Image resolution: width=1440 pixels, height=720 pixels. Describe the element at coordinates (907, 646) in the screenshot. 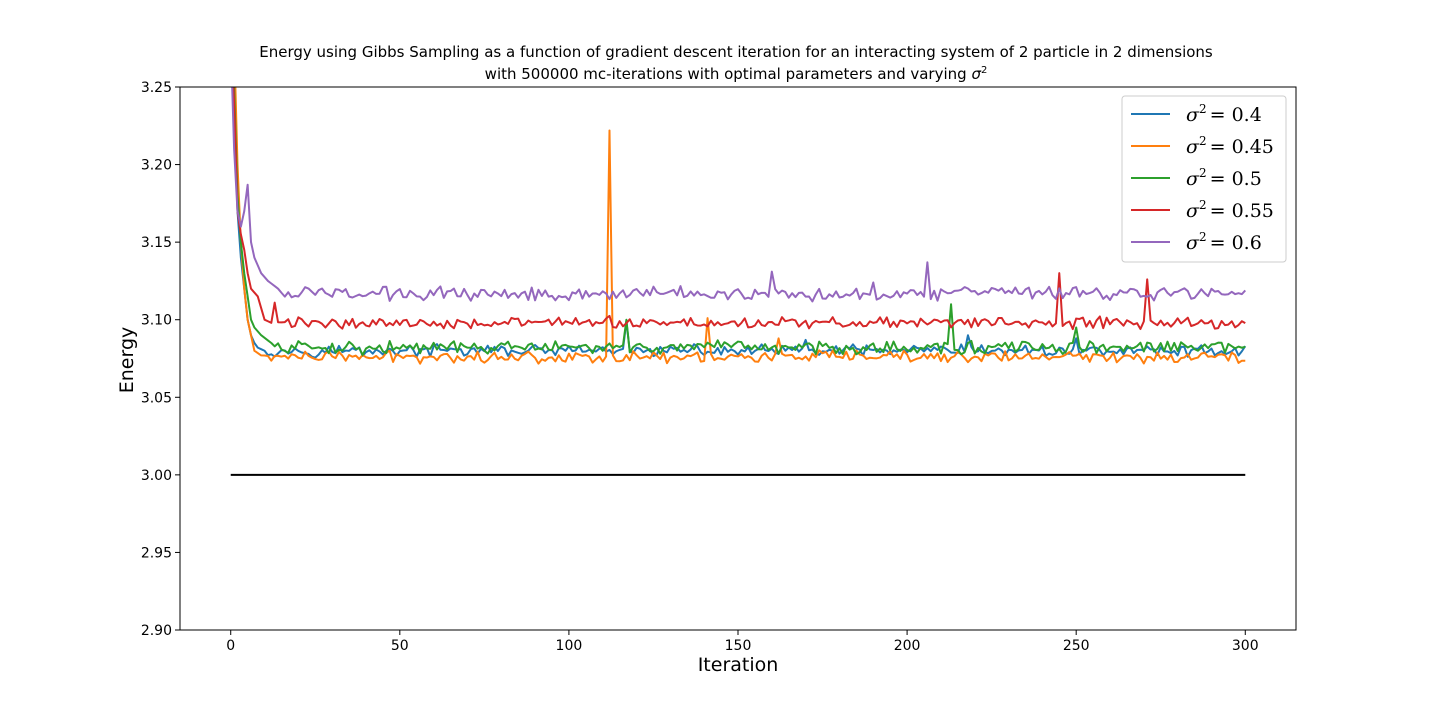

I see `x-tick-label: 200` at that location.